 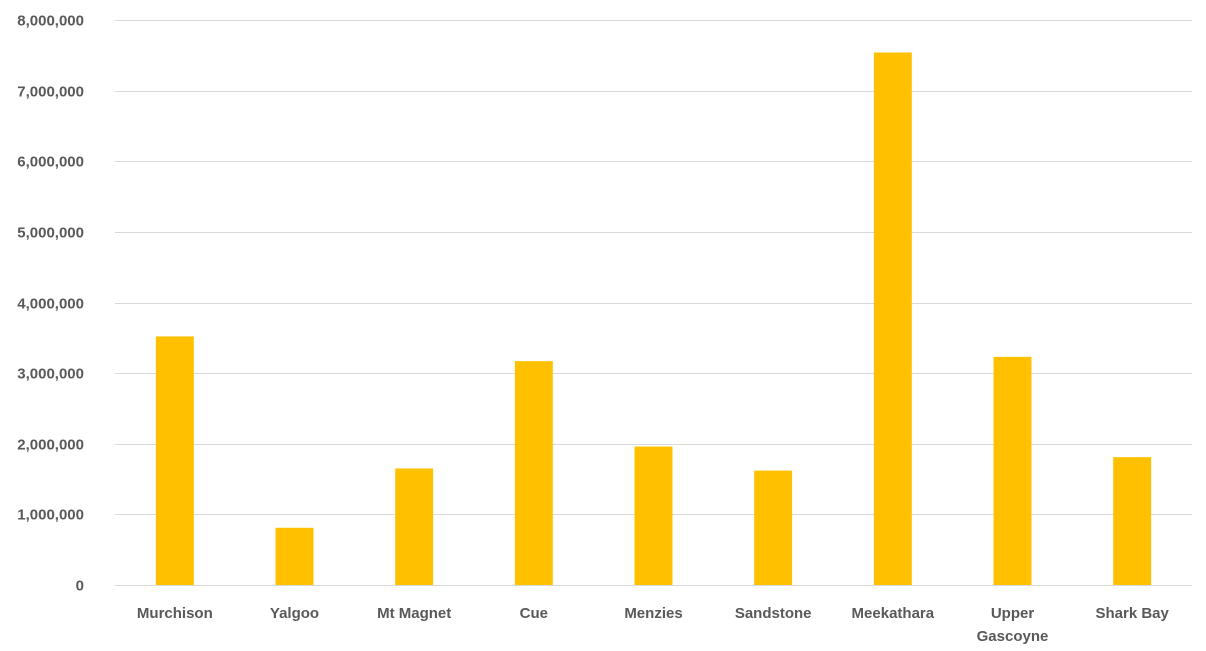 I want to click on bar-shark-bay, so click(x=1132, y=521).